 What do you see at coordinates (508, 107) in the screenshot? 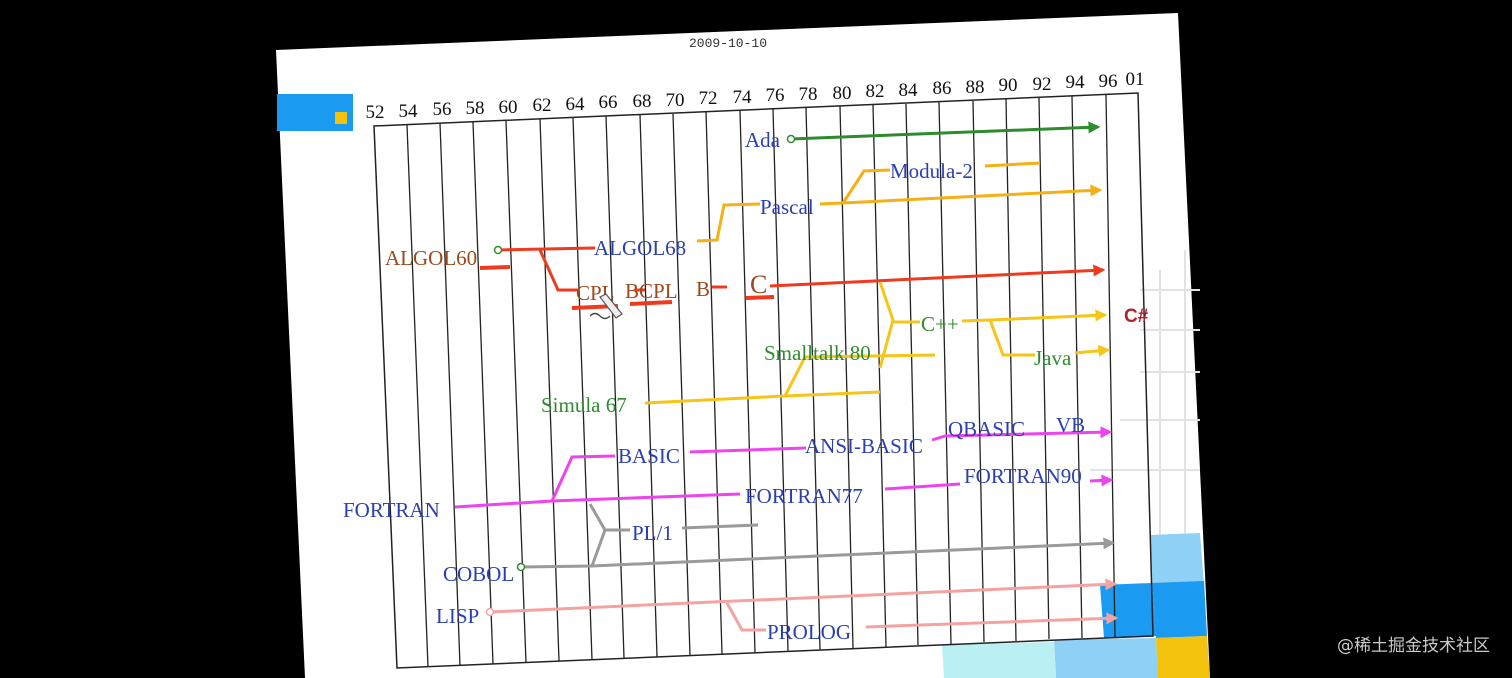
I see `year-label: 60` at bounding box center [508, 107].